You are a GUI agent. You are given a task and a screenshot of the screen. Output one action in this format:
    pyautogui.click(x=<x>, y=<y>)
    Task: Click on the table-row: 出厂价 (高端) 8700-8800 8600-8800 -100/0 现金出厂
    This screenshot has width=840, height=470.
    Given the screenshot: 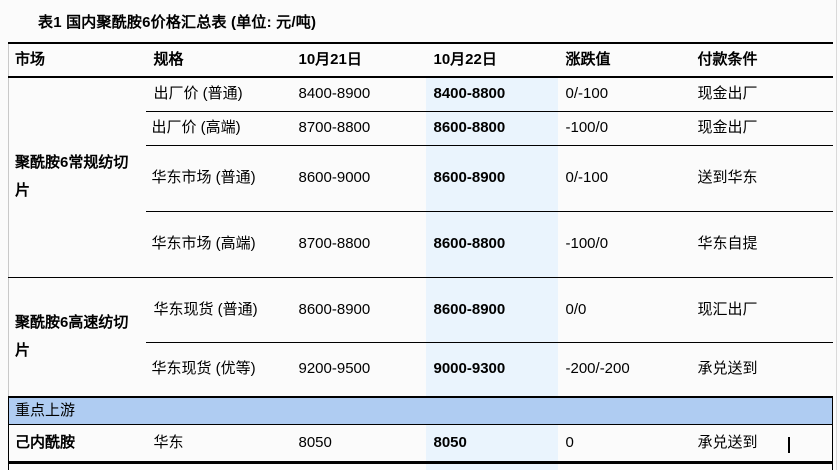 What is the action you would take?
    pyautogui.click(x=421, y=128)
    